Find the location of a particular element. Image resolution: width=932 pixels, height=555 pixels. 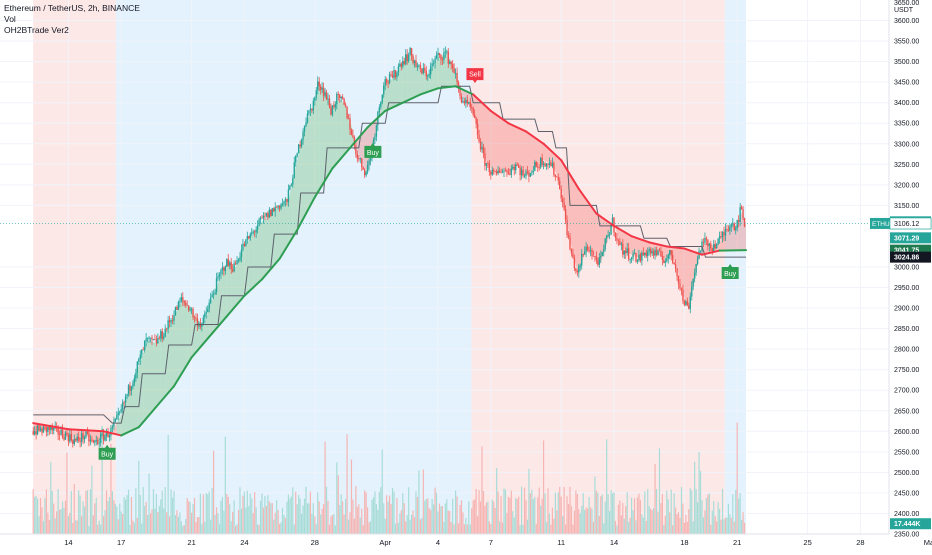

time-tick-label: 18 is located at coordinates (684, 542).